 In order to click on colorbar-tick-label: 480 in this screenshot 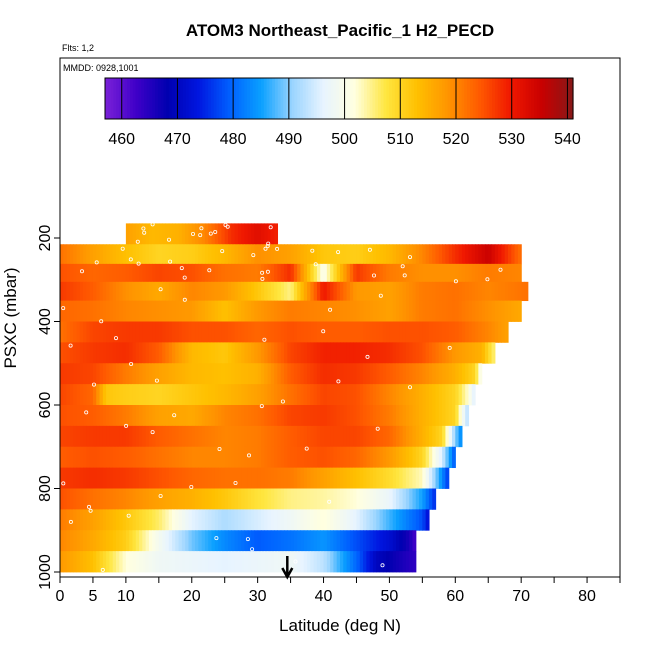, I will do `click(233, 139)`.